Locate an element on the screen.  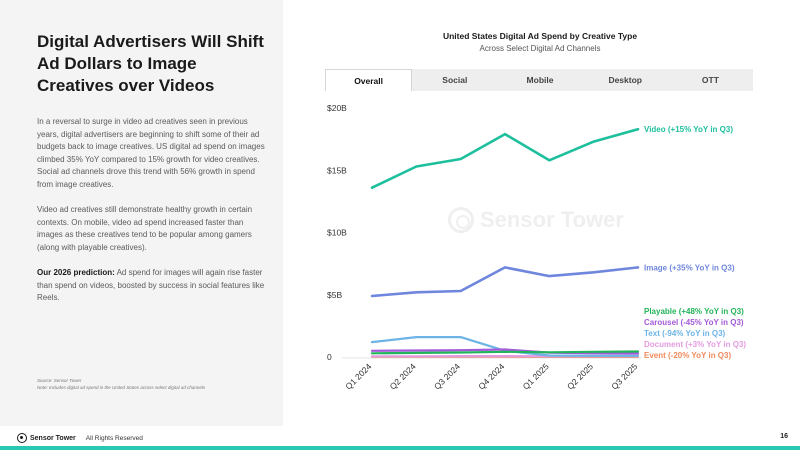
y-tick-label: $10B is located at coordinates (337, 233).